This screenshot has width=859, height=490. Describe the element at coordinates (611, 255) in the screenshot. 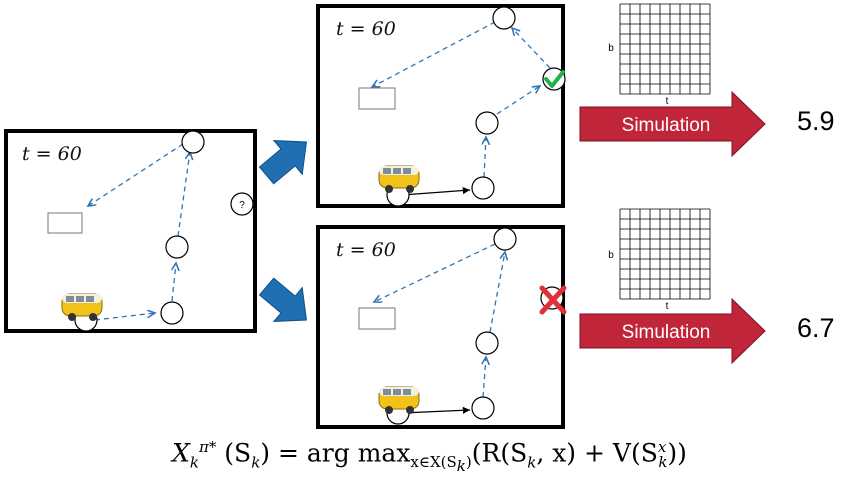

I see `grid-bottom-y-label: b` at that location.